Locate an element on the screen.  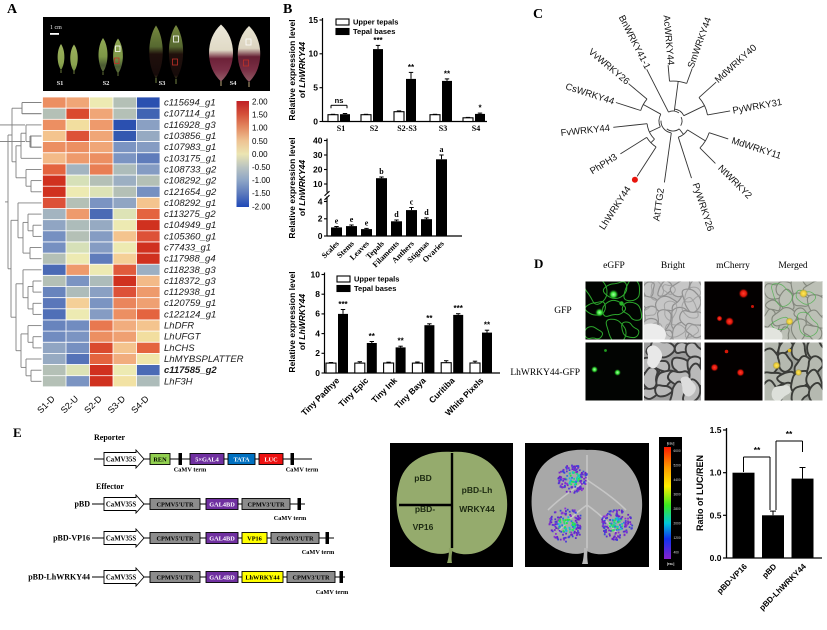
svg-text: 0.50 is located at coordinates (260, 141).